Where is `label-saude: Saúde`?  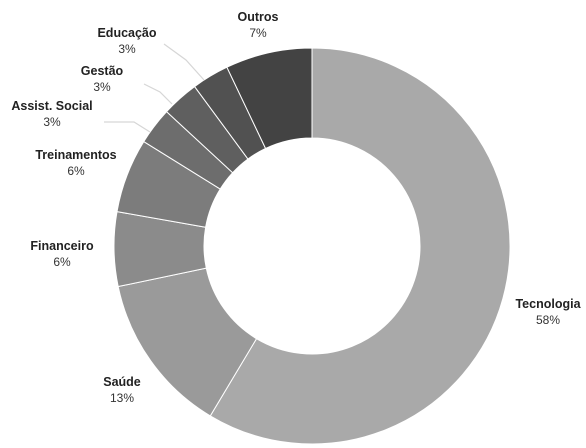 label-saude: Saúde is located at coordinates (122, 382).